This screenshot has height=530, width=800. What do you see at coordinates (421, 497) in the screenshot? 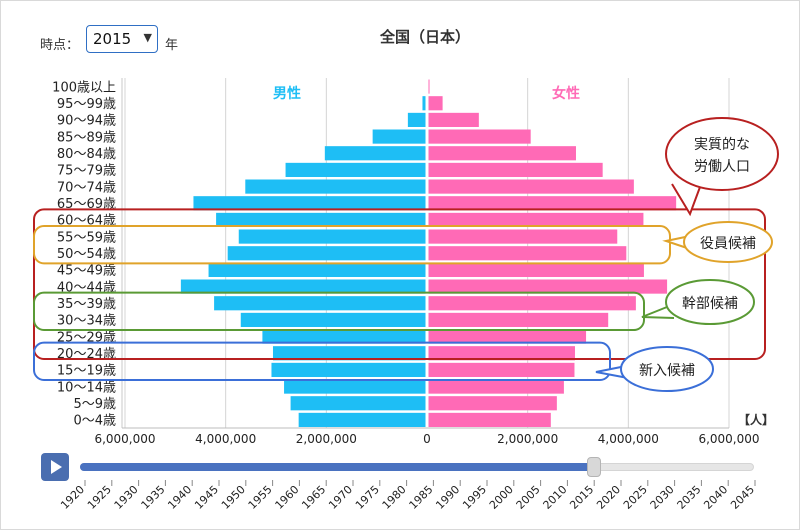
I see `slider-year-label: 1985` at bounding box center [421, 497].